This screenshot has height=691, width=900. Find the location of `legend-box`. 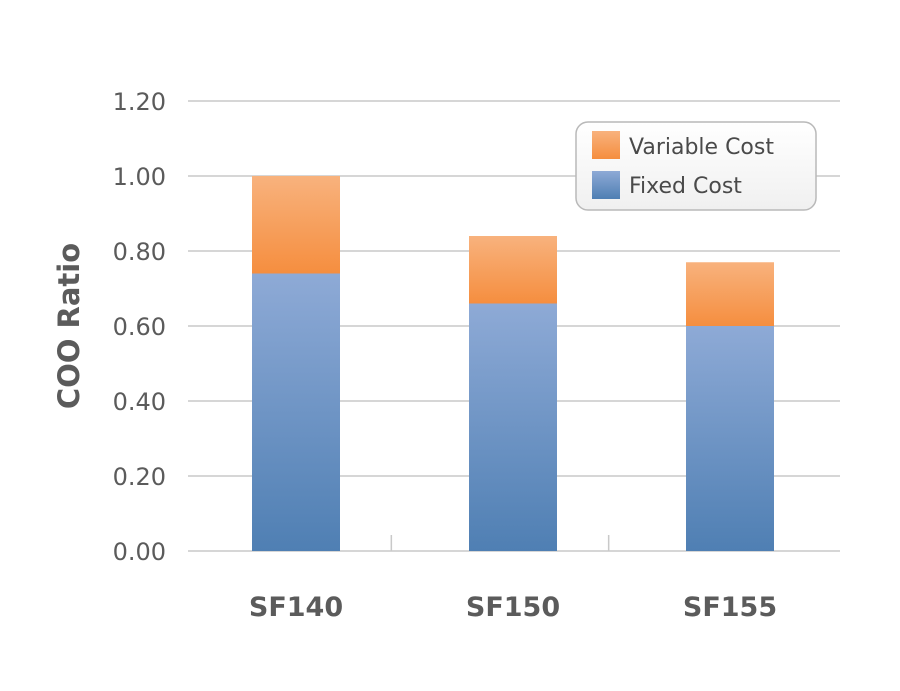

legend-box is located at coordinates (696, 166).